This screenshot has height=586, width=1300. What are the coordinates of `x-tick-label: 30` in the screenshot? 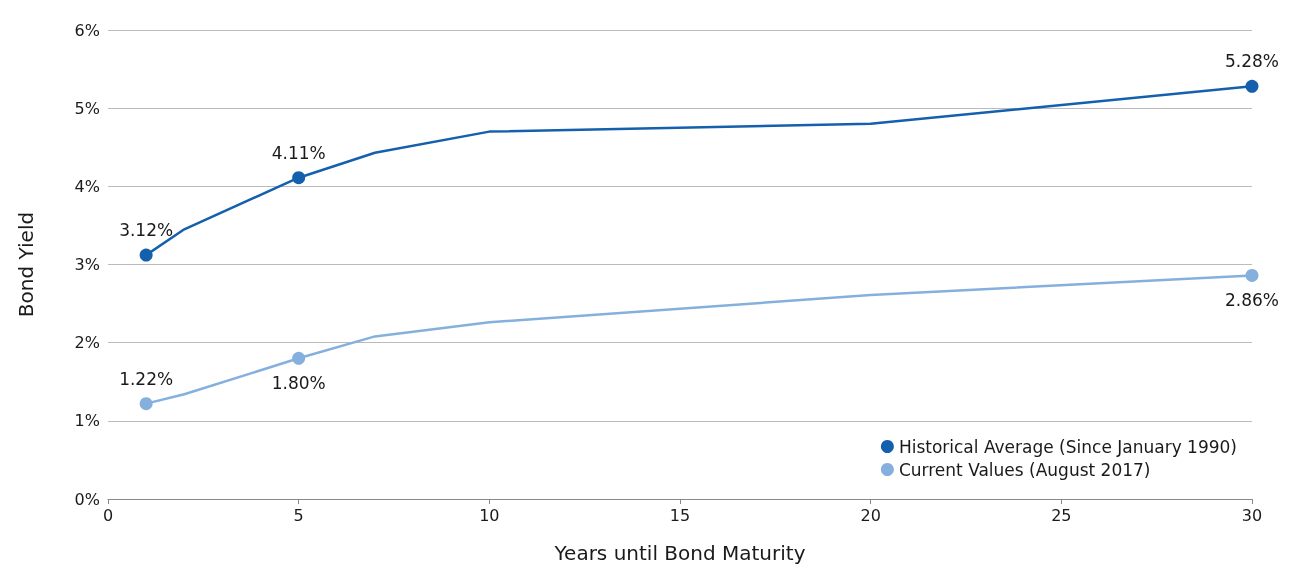 It's located at (1252, 515).